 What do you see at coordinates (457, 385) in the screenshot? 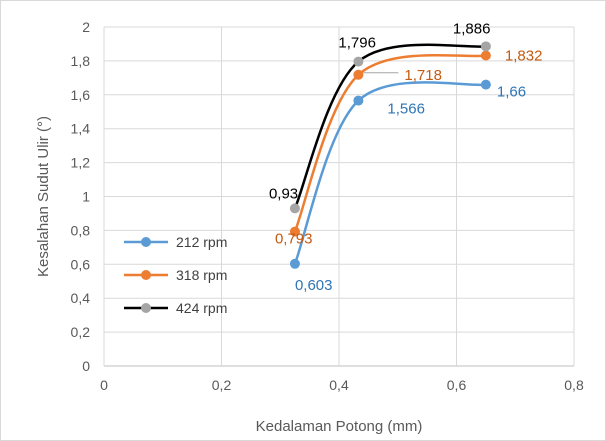
I see `x-tick-label: 0,6` at bounding box center [457, 385].